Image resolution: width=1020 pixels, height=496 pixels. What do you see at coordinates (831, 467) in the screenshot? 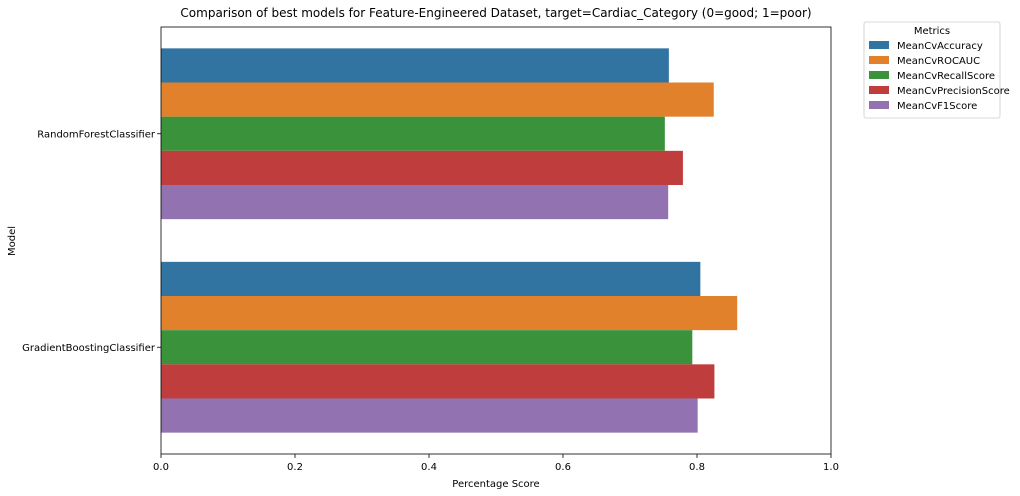
I see `x-tick-label: 1.0` at bounding box center [831, 467].